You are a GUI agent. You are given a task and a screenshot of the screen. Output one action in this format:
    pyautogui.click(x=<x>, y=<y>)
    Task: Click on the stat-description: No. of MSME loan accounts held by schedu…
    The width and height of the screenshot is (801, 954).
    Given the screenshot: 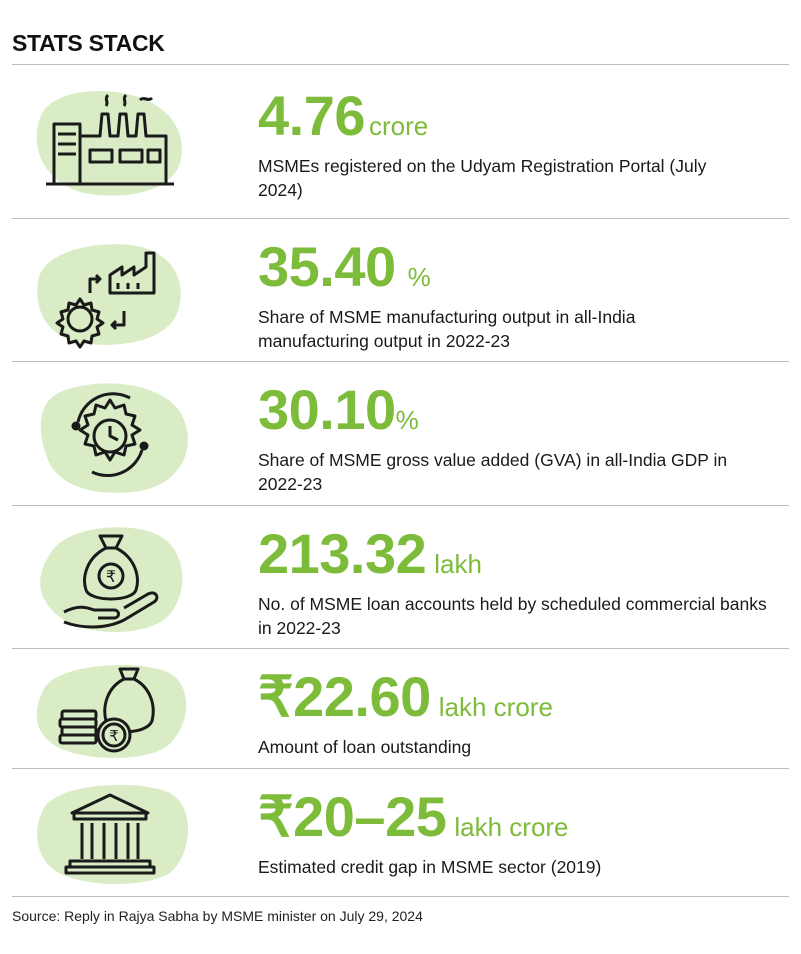 What is the action you would take?
    pyautogui.click(x=512, y=616)
    